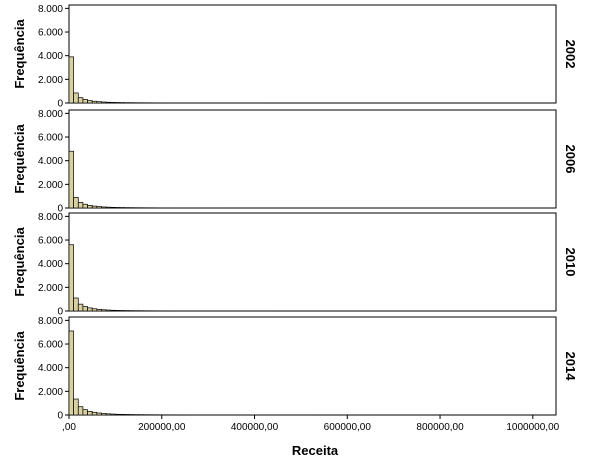 The image size is (589, 471). I want to click on x-tick-label: 1000000,00, so click(532, 427).